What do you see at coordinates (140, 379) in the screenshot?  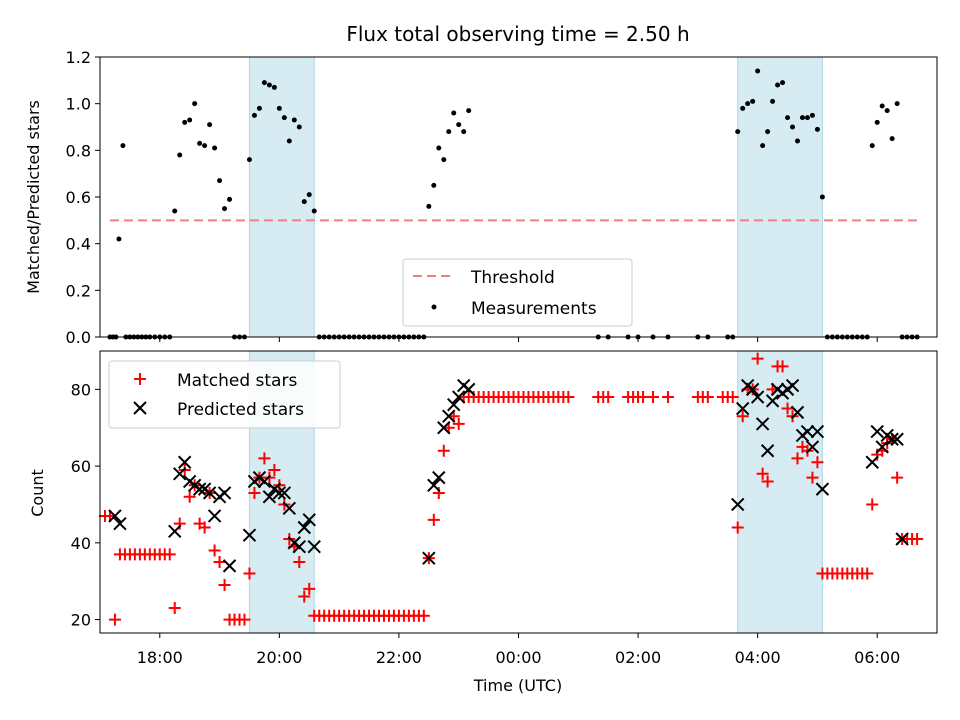 I see `legend-matched-swatch` at bounding box center [140, 379].